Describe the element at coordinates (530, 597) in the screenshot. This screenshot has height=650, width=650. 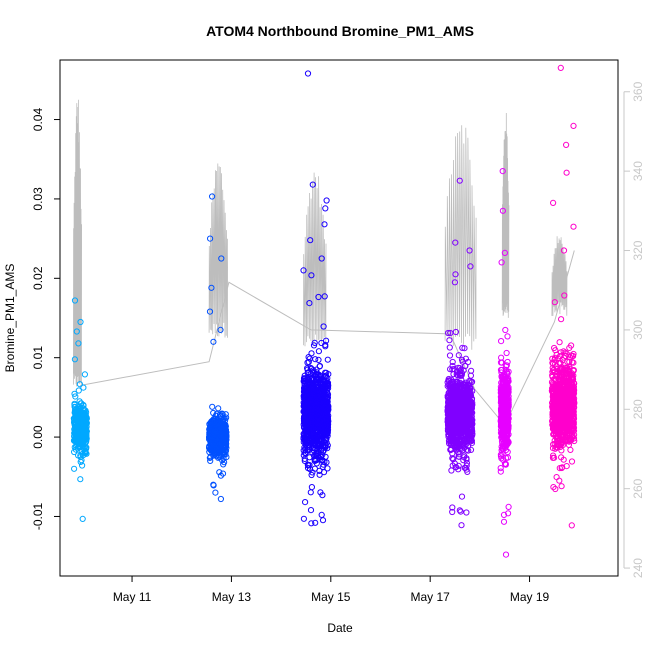
I see `x-tick-label: May 19` at that location.